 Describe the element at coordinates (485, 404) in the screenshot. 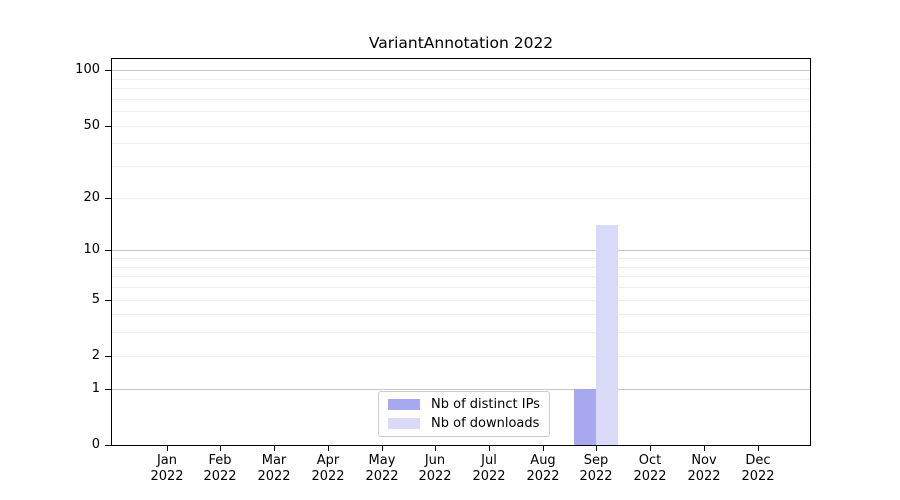

I see `legend-label: Nb of distinct IPs` at that location.